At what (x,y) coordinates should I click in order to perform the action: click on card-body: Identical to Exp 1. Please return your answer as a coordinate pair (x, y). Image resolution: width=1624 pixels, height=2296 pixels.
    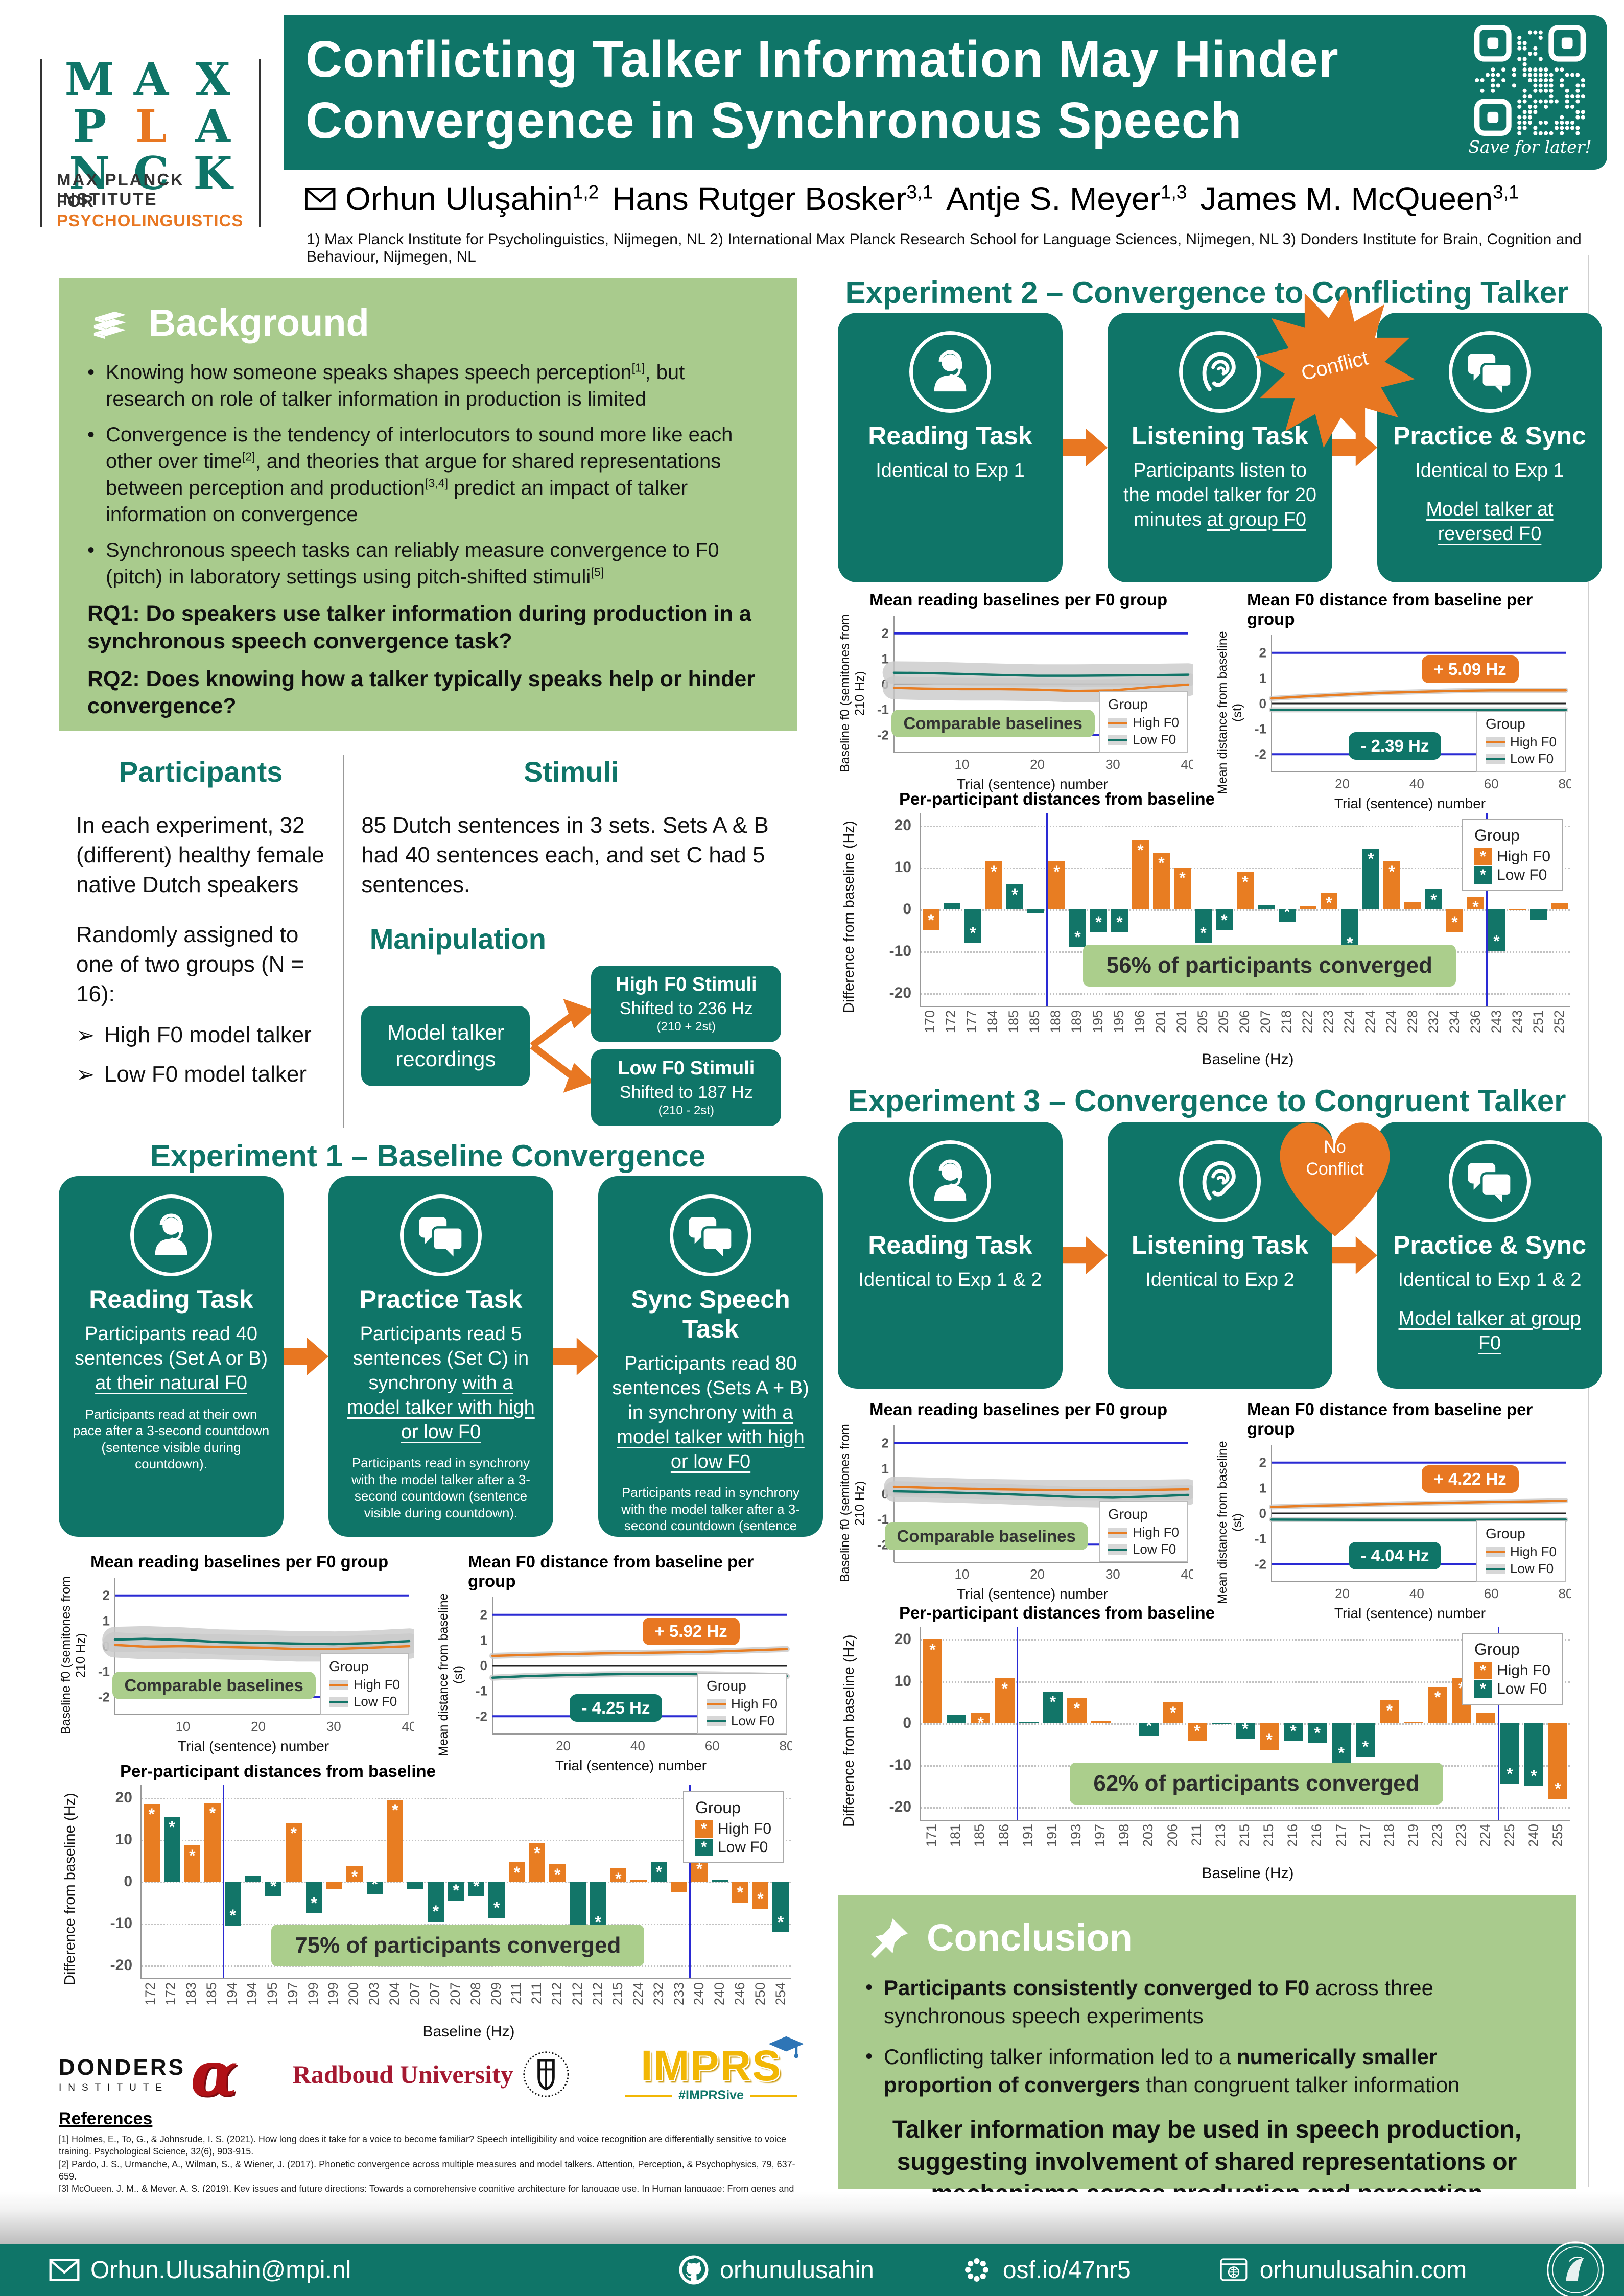
    Looking at the image, I should click on (1489, 470).